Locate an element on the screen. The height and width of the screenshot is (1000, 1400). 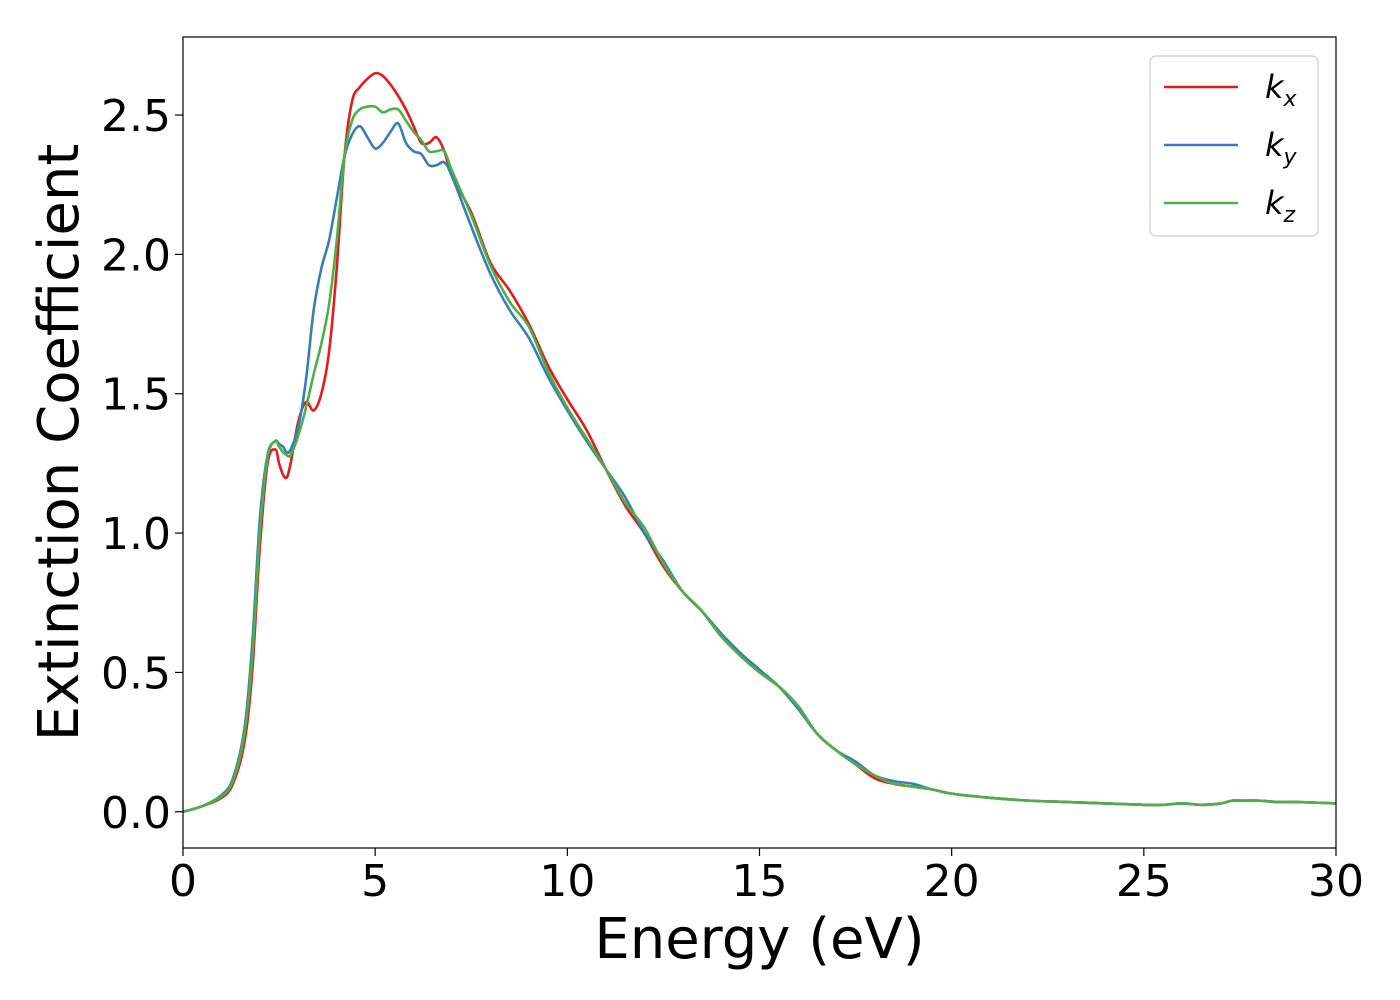
x-axis: 0 5 10 15 20 25 30 is located at coordinates (766, 877).